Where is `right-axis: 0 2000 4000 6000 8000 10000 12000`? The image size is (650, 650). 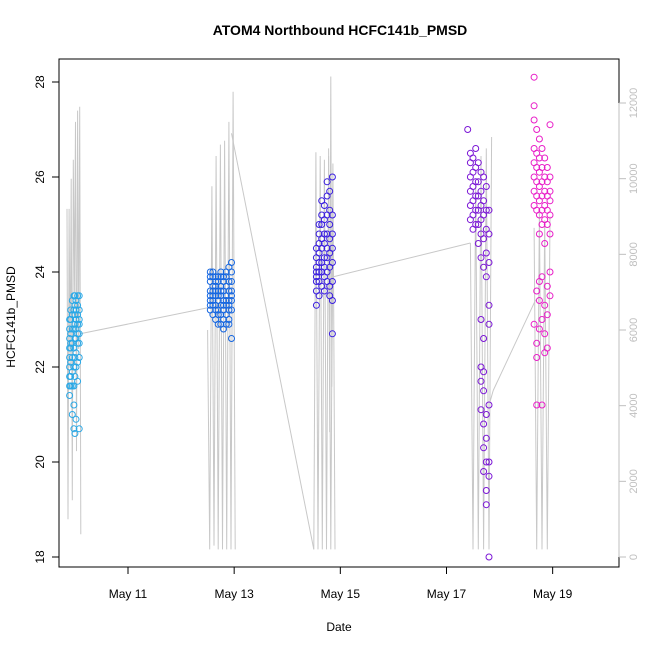 right-axis: 0 2000 4000 6000 8000 10000 12000 is located at coordinates (629, 324).